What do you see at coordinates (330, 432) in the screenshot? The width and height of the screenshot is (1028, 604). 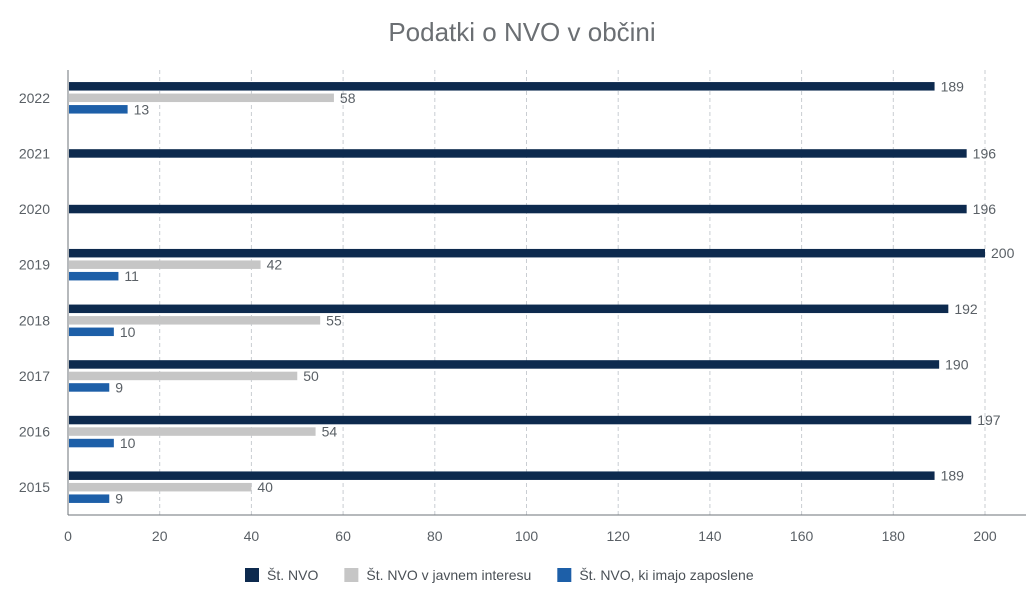 I see `data-label: 54` at bounding box center [330, 432].